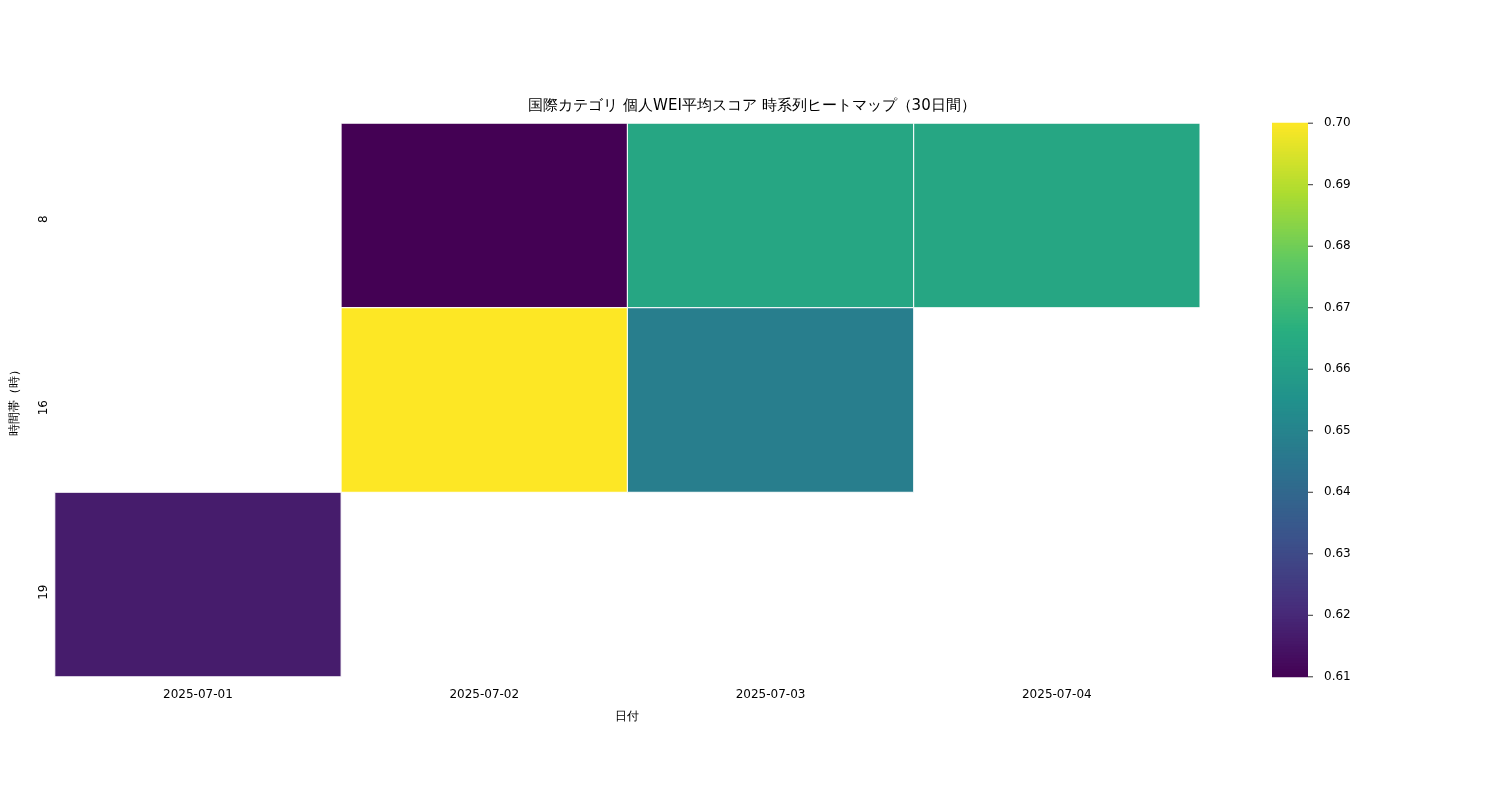 The width and height of the screenshot is (1500, 800). I want to click on color-bar-label: 0.62, so click(1337, 614).